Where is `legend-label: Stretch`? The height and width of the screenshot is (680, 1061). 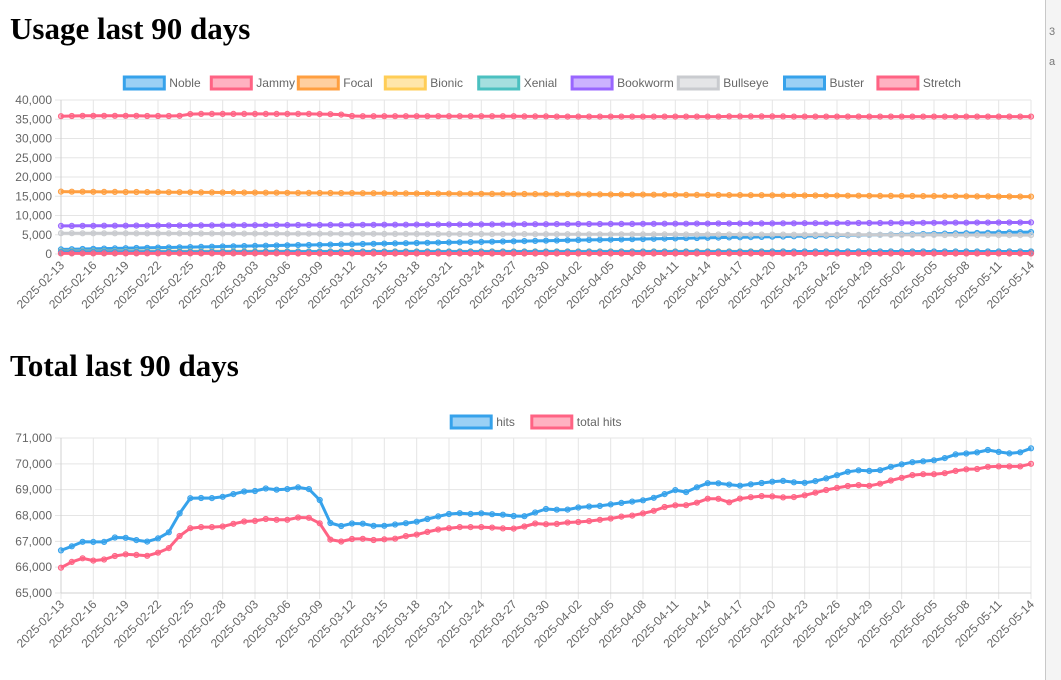
legend-label: Stretch is located at coordinates (942, 83).